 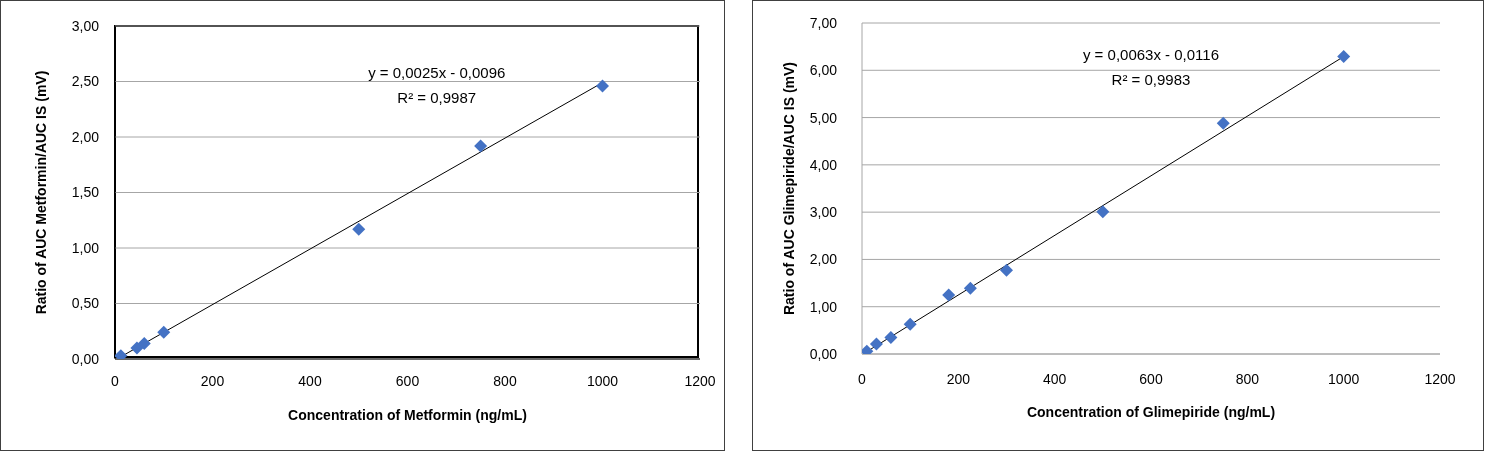 I want to click on y-tick-label: 0,50, so click(x=85, y=303).